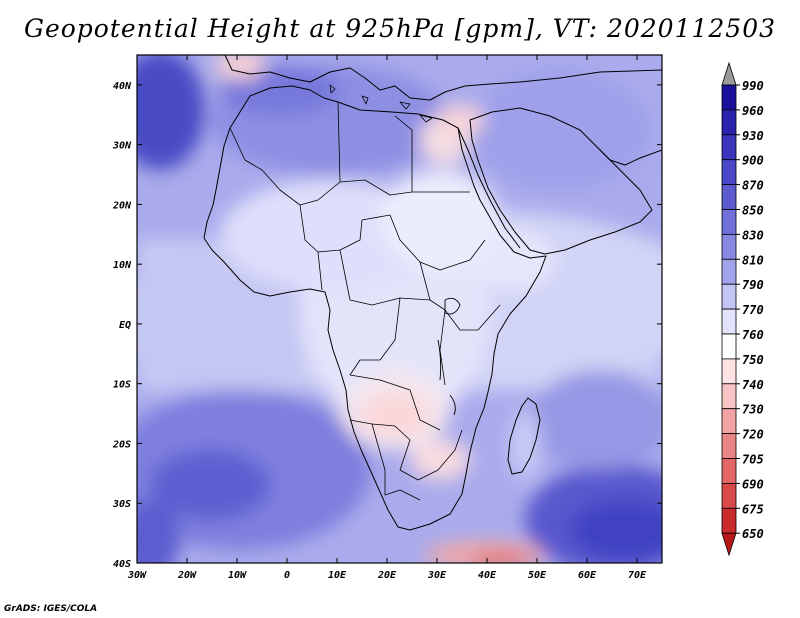 This screenshot has width=800, height=618. I want to click on longitude-label: 30W, so click(137, 575).